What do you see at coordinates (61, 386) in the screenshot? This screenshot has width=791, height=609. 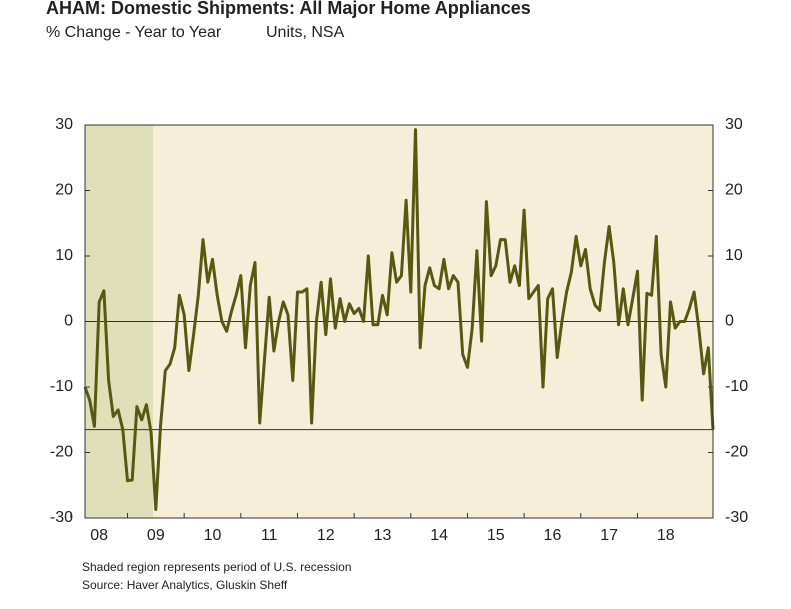 I see `y-tick-label: -10` at bounding box center [61, 386].